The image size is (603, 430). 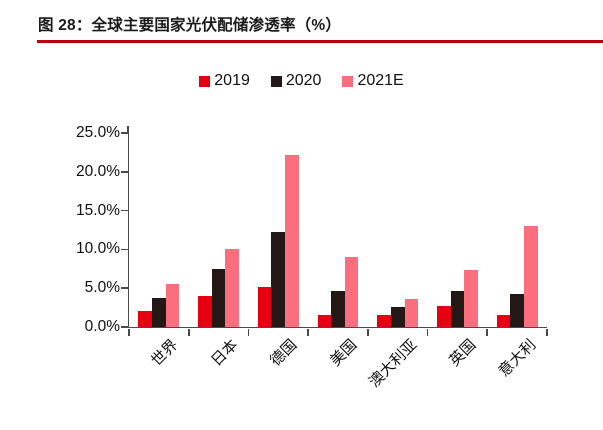 I want to click on bar-2019-澳大利亚, so click(x=384, y=321).